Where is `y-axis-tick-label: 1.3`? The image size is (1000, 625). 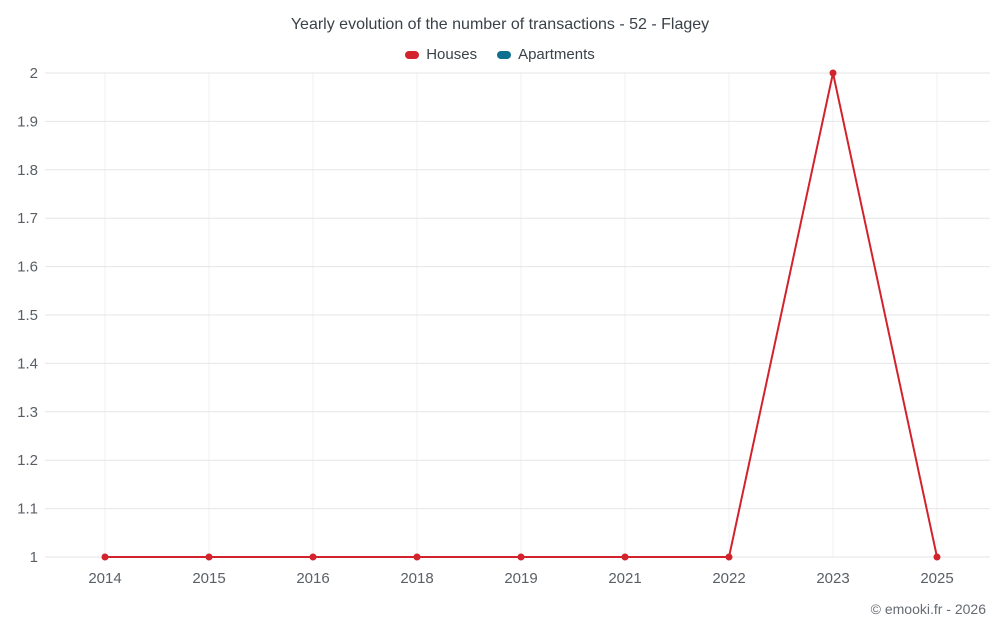 y-axis-tick-label: 1.3 is located at coordinates (27, 412).